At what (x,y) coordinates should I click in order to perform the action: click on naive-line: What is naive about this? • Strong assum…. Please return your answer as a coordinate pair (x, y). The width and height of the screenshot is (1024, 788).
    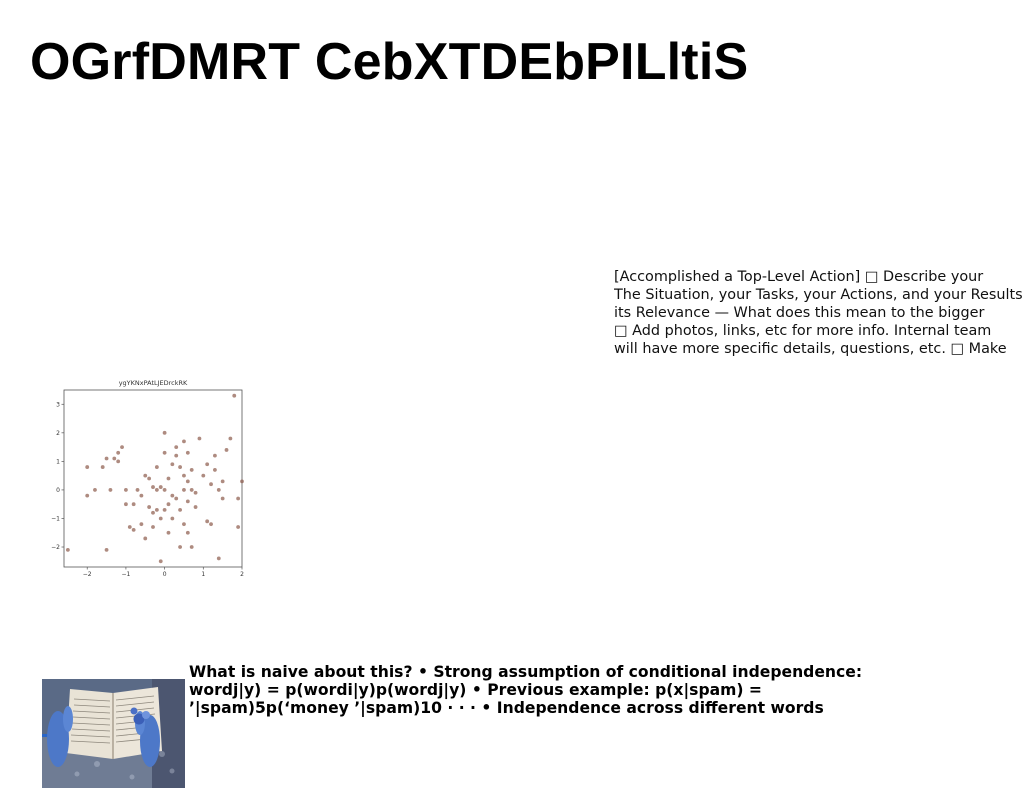
    Looking at the image, I should click on (526, 672).